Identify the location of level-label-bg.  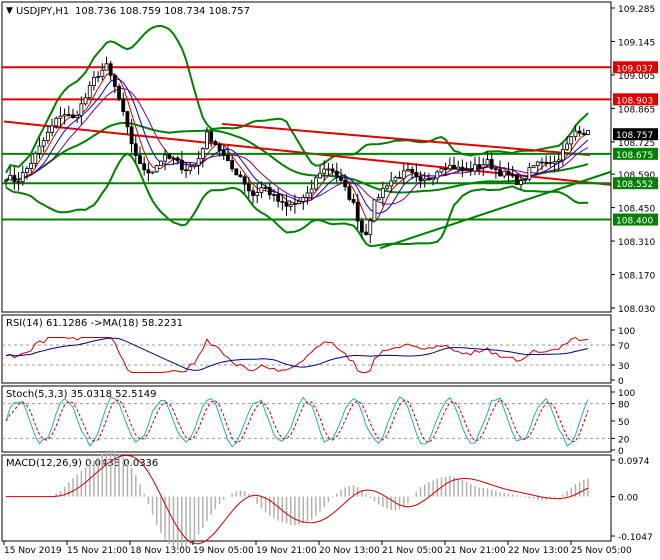
(635, 153).